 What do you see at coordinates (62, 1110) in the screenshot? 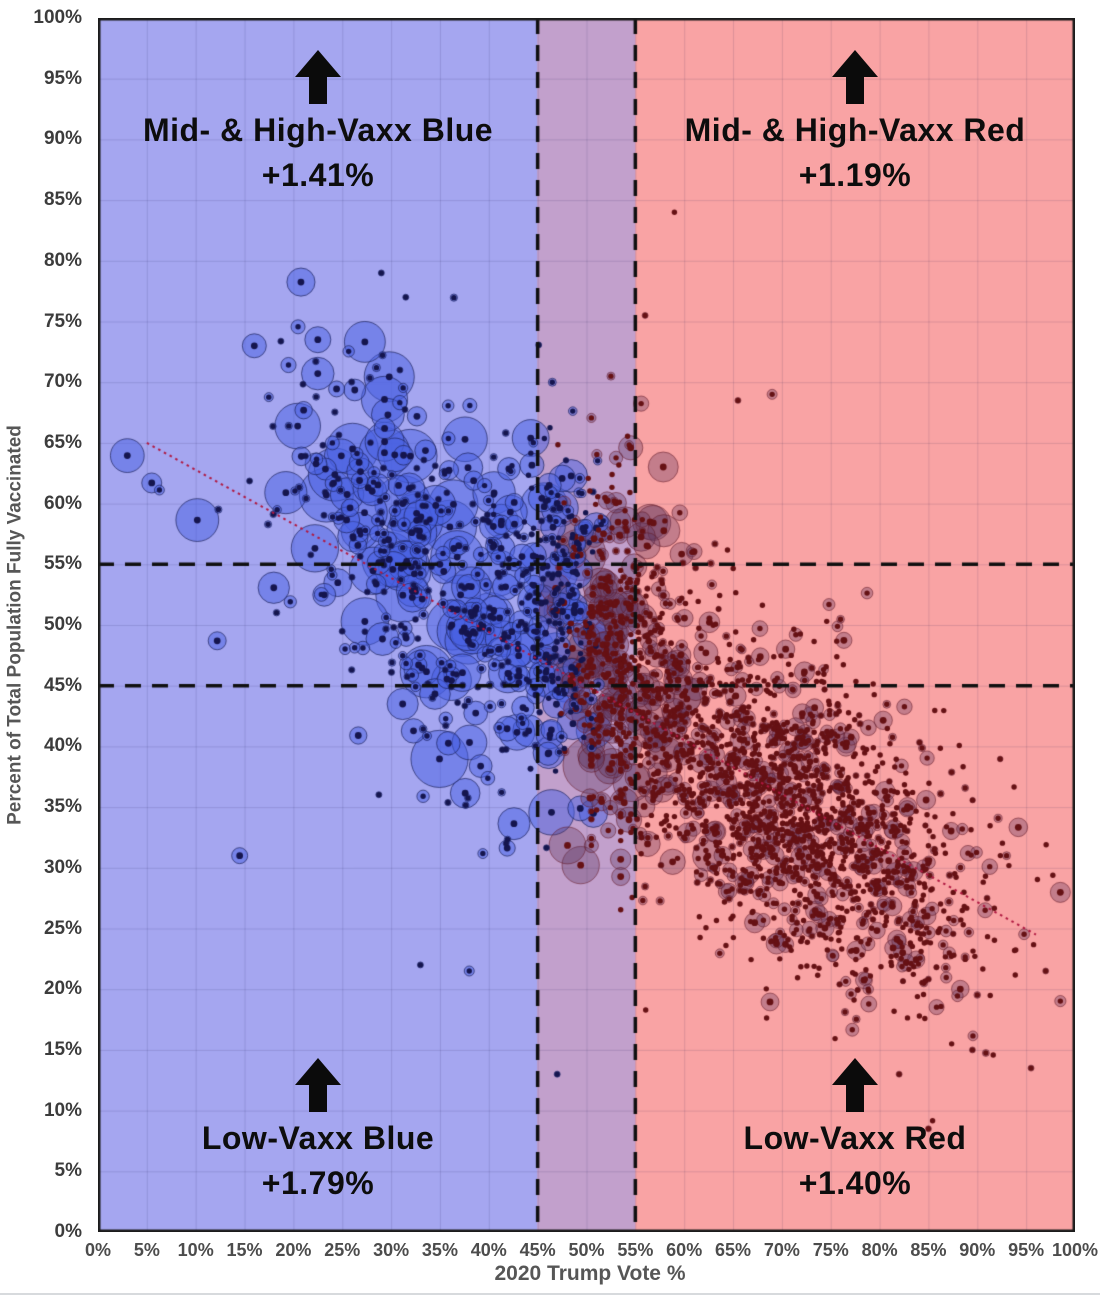
I see `y-tick-label: 10%` at bounding box center [62, 1110].